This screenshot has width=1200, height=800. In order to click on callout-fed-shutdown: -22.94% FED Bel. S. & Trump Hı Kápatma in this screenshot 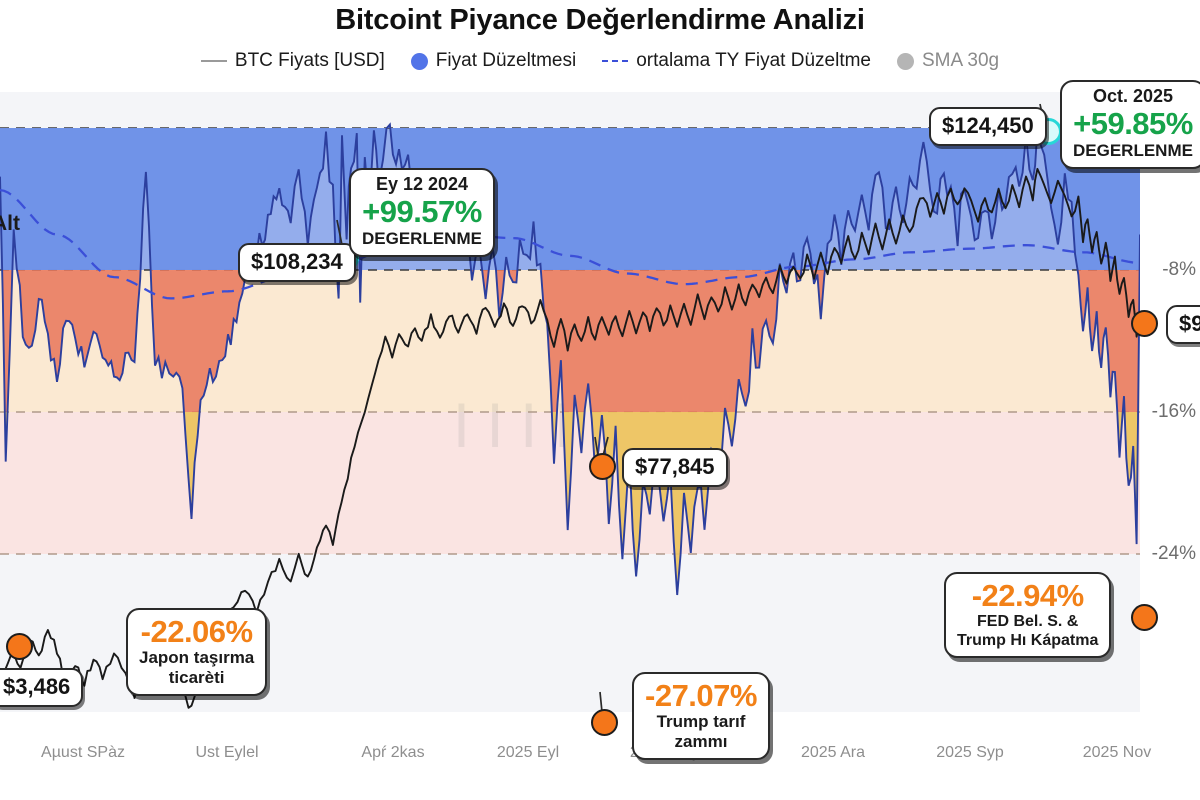, I will do `click(1028, 615)`.